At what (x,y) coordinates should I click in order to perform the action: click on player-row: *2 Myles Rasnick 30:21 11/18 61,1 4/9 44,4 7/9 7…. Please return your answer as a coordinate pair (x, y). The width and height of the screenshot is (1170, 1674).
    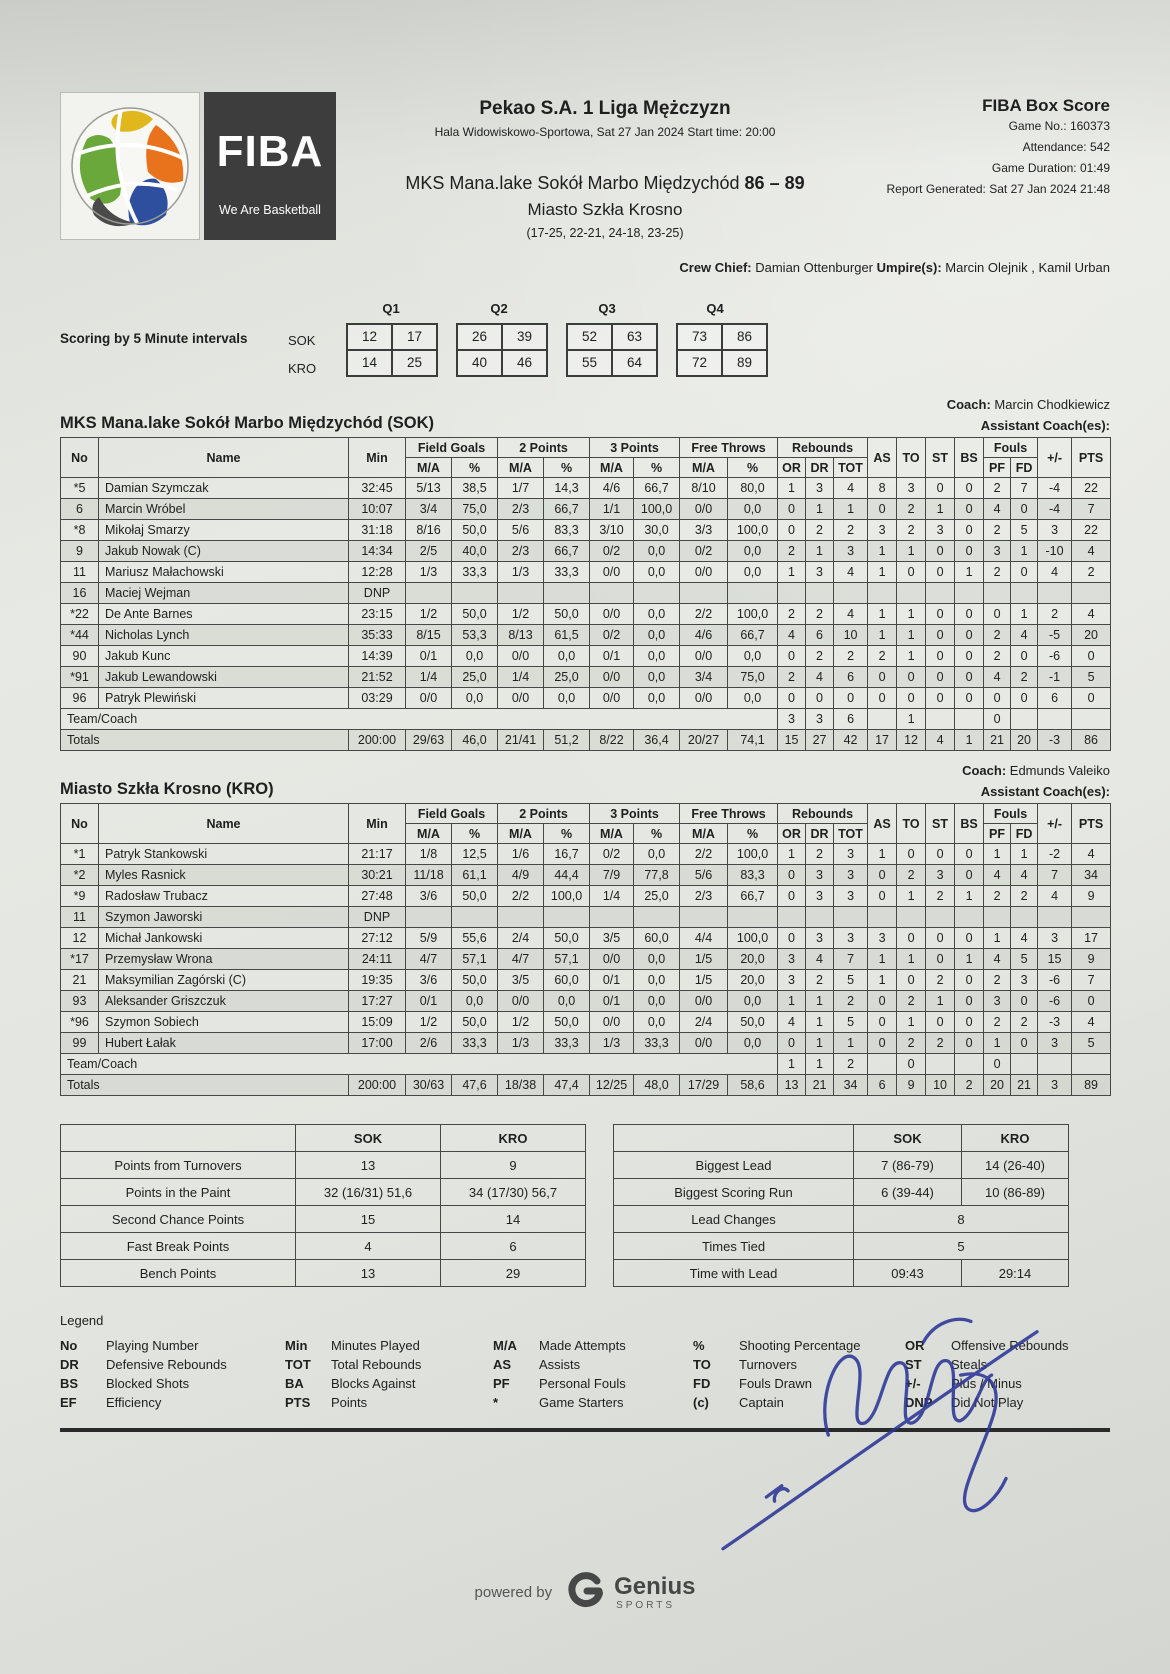
    Looking at the image, I should click on (586, 875).